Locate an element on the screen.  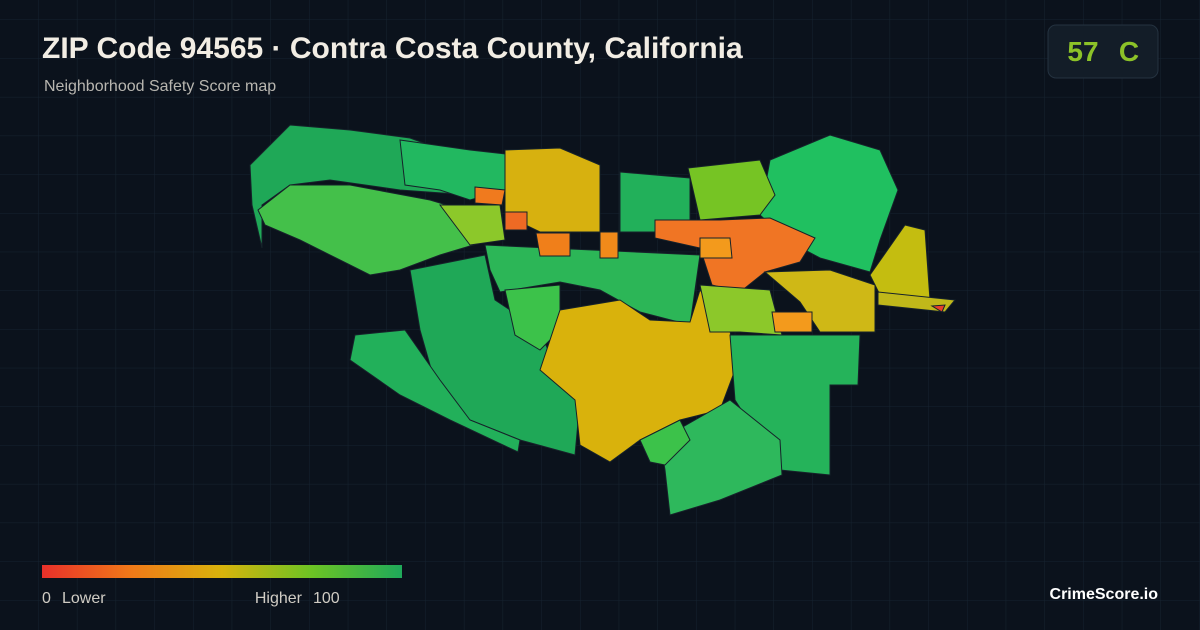
score-grade: C is located at coordinates (1129, 51).